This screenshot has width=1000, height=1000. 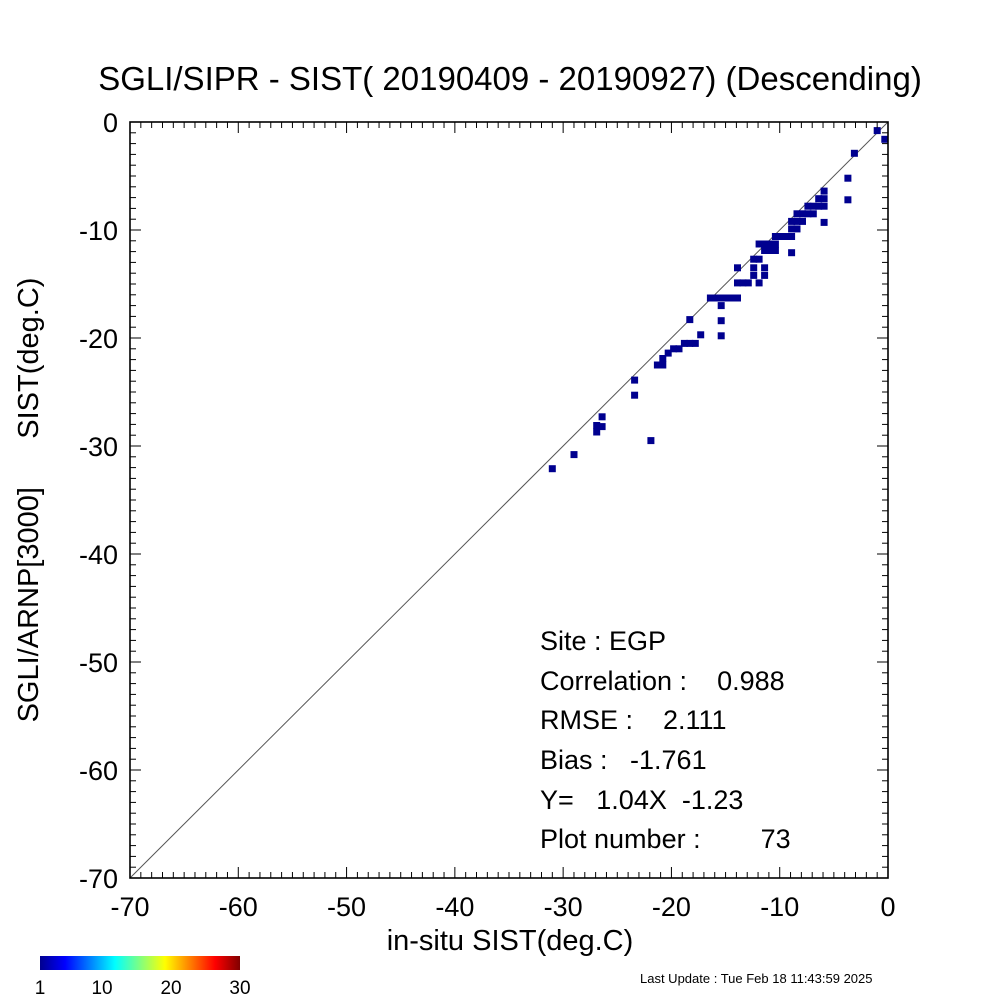 What do you see at coordinates (239, 988) in the screenshot?
I see `colorbar-tick-label: 30` at bounding box center [239, 988].